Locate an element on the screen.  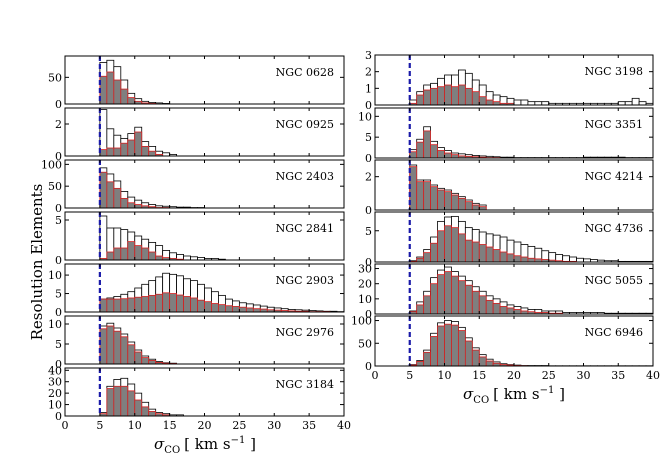
y-axis-title: Resolution Elements is located at coordinates (37, 262).